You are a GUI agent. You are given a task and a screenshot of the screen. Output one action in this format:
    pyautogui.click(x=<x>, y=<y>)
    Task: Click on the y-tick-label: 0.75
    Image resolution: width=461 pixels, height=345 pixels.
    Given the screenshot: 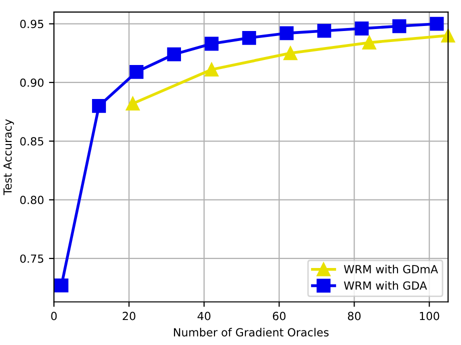 What is the action you would take?
    pyautogui.click(x=32, y=258)
    